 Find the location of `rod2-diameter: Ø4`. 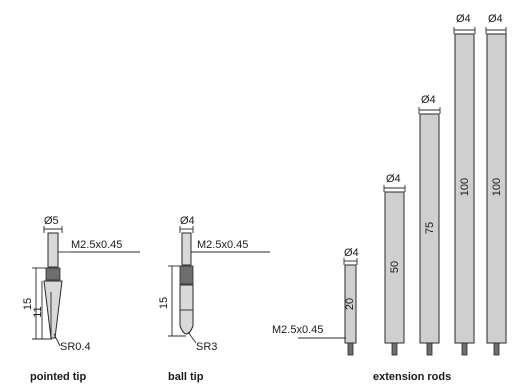

rod2-diameter: Ø4 is located at coordinates (393, 179).